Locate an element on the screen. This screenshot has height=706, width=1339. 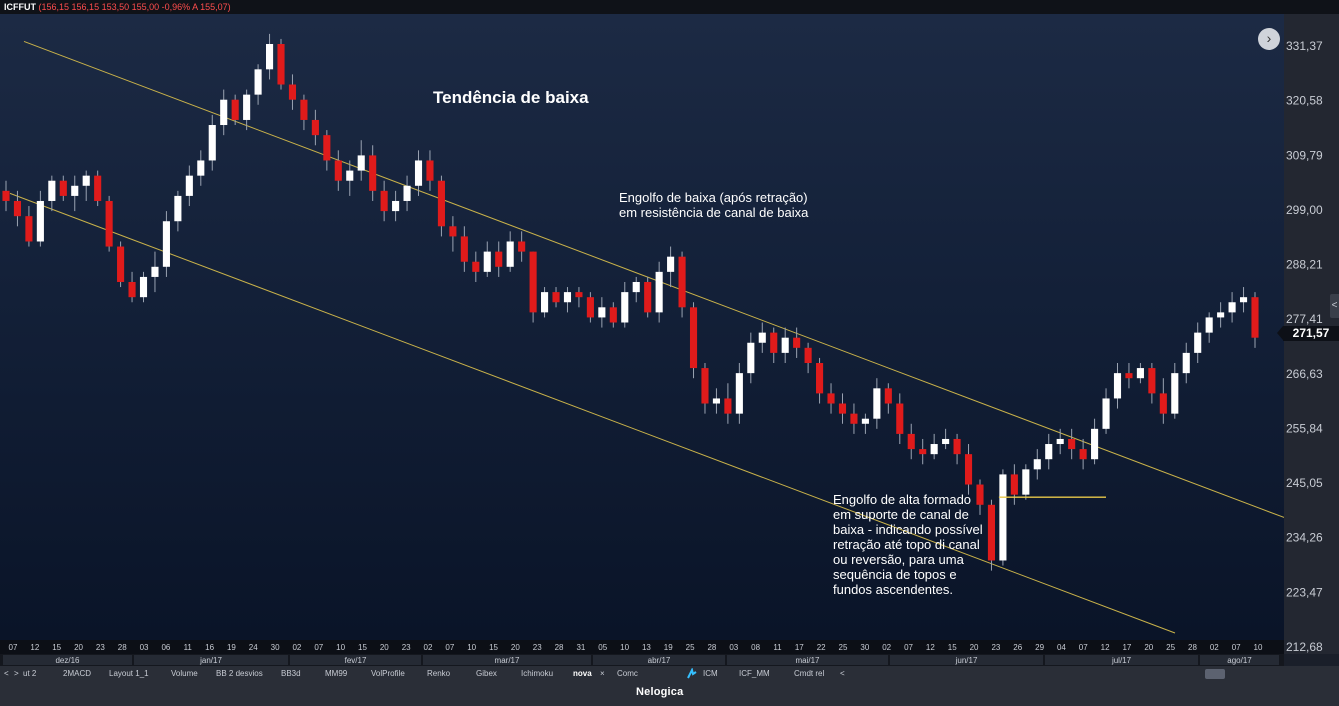
side-panel-handle: < is located at coordinates (1334, 306).